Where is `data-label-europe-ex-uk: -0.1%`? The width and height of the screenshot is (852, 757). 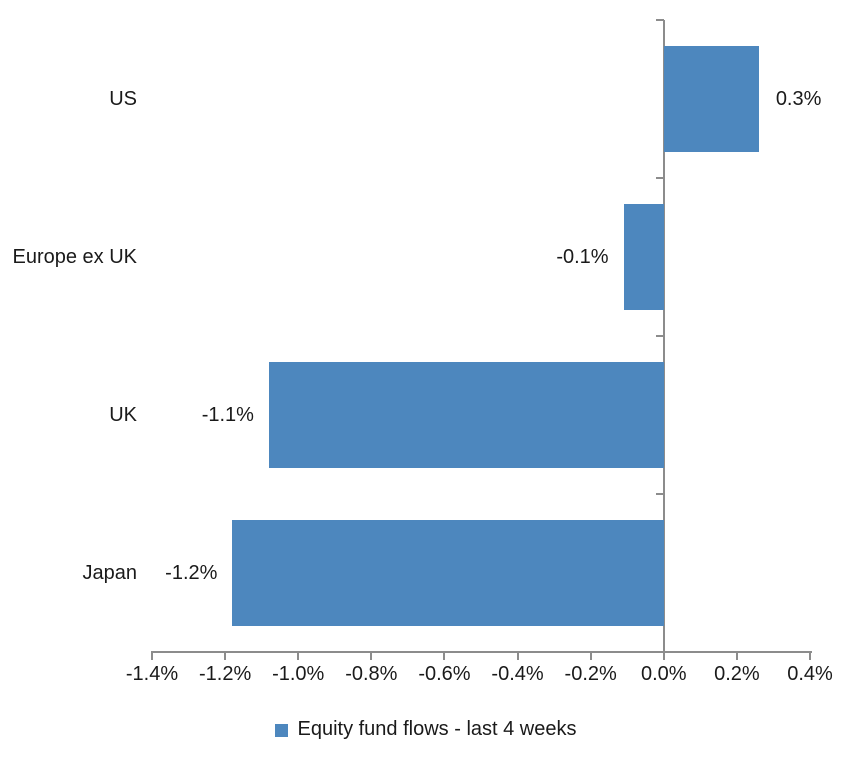
data-label-europe-ex-uk: -0.1% is located at coordinates (582, 256).